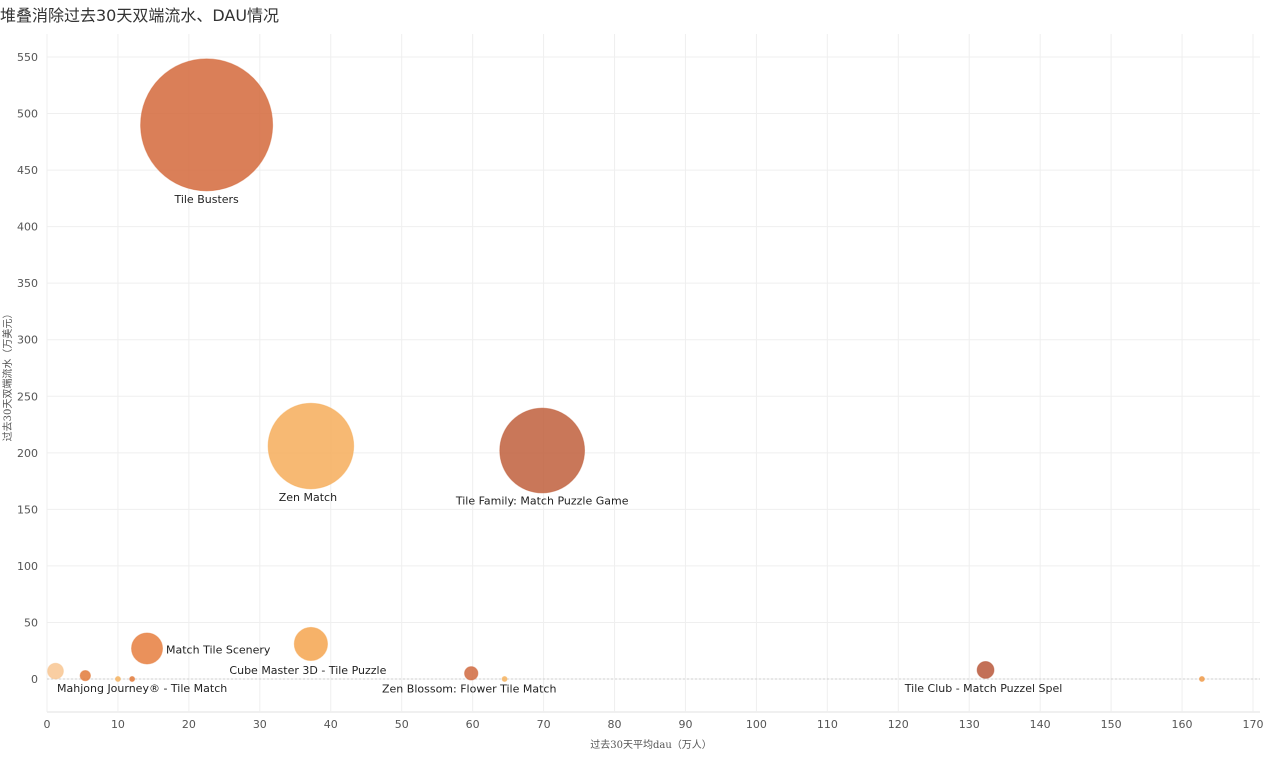 The height and width of the screenshot is (761, 1268). What do you see at coordinates (142, 688) in the screenshot?
I see `point-label: Mahjong Journey® - Tile Match` at bounding box center [142, 688].